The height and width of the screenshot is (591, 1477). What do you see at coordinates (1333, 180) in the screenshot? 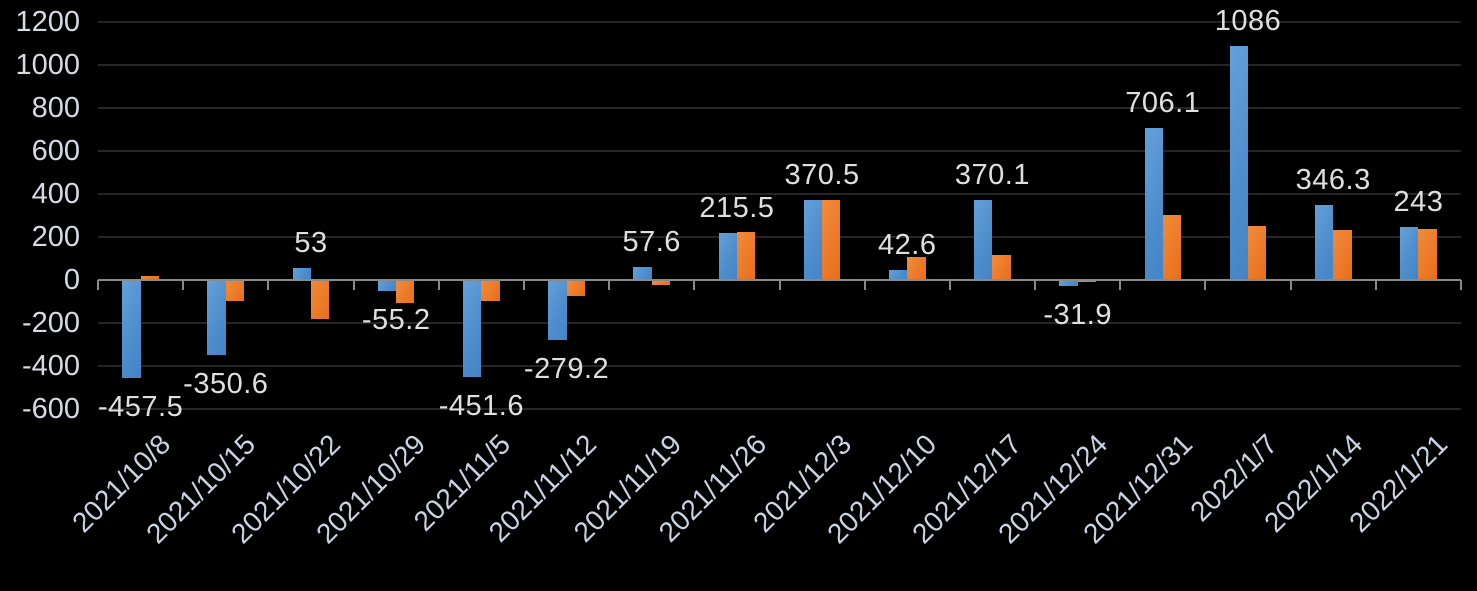
I see `data-label: 346.3` at bounding box center [1333, 180].